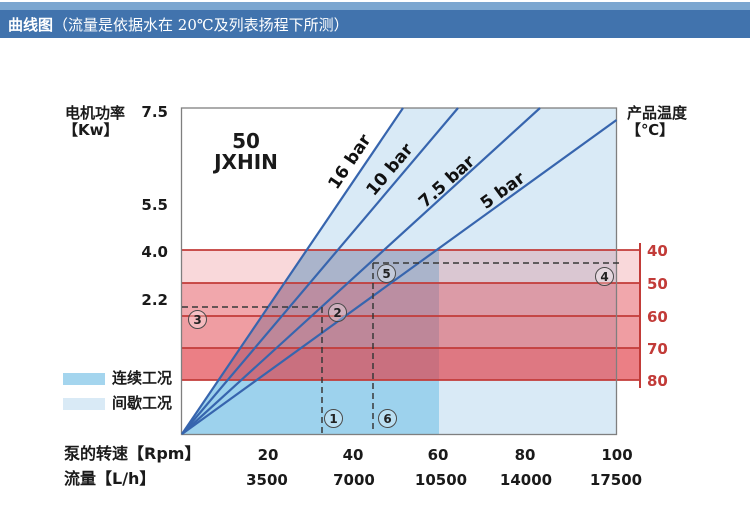 The image size is (750, 517). What do you see at coordinates (375, 6) in the screenshot?
I see `header-top-strip` at bounding box center [375, 6].